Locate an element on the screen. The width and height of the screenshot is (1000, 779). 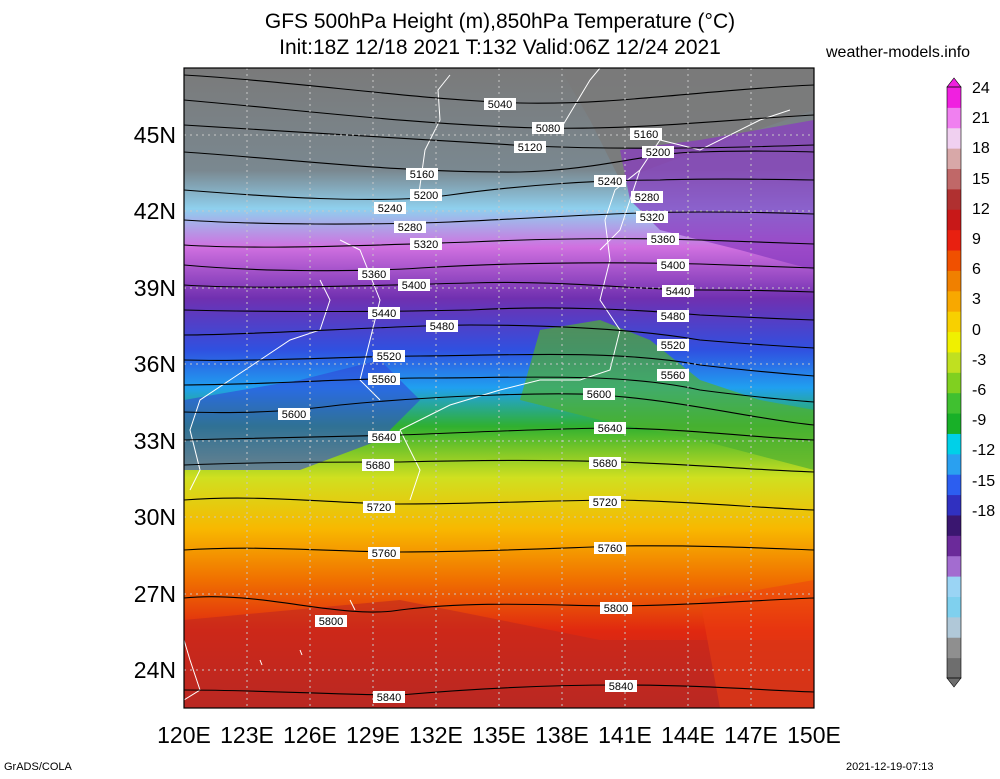
lon-tick-label: 144E is located at coordinates (688, 735).